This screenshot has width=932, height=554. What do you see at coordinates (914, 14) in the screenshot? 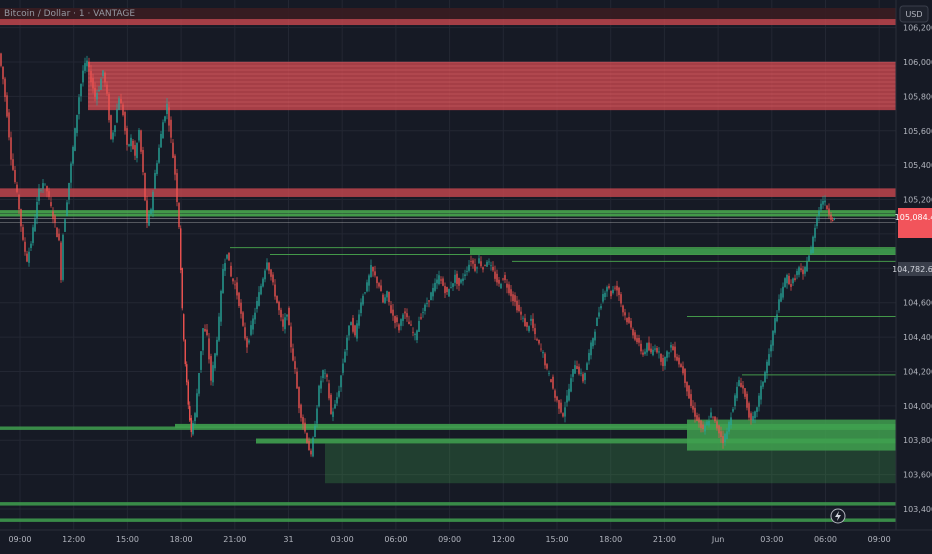
I see `currency-button` at bounding box center [914, 14].